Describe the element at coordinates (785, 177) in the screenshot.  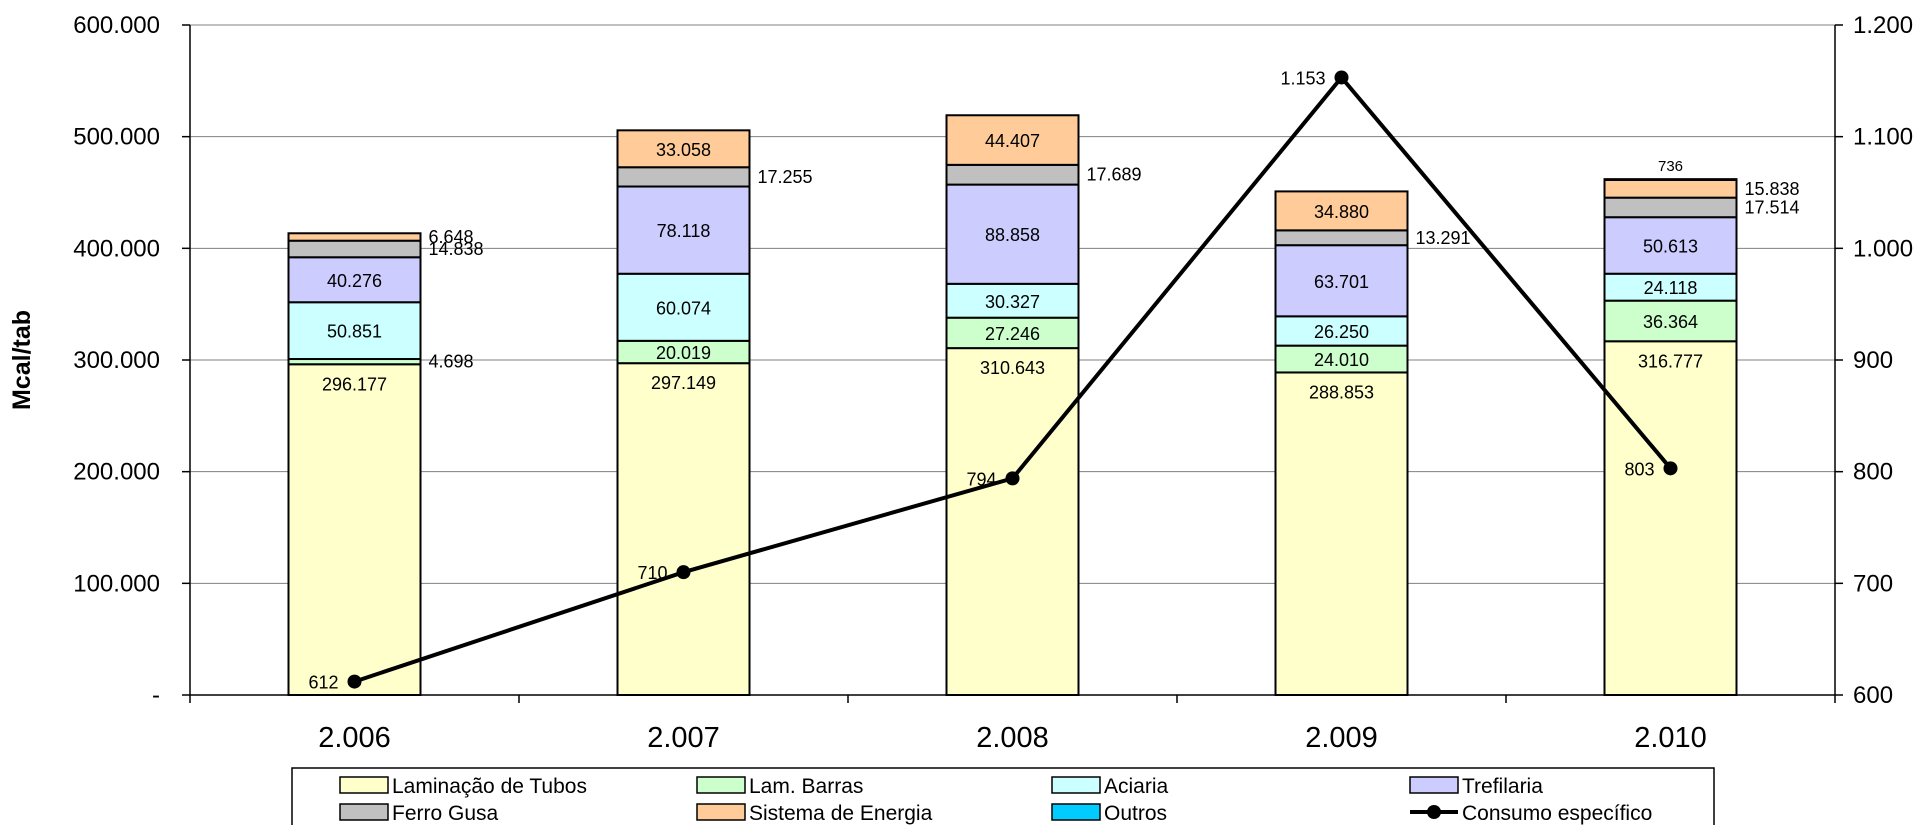
I see `bar-data-label: 17.255` at that location.